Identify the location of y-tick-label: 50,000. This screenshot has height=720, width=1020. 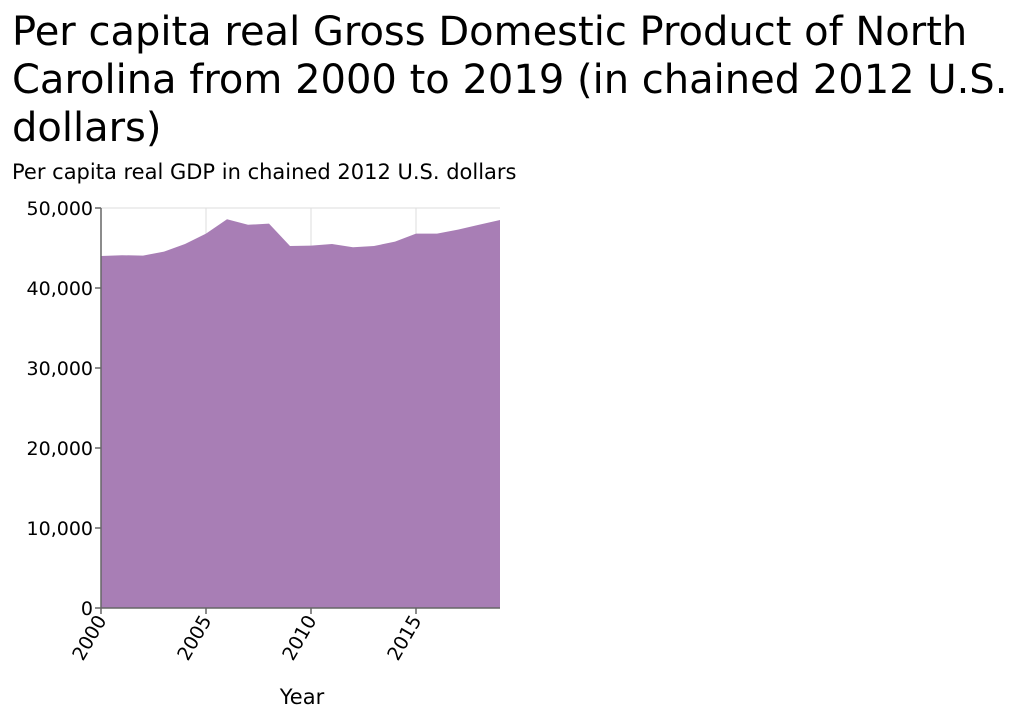
(60, 209).